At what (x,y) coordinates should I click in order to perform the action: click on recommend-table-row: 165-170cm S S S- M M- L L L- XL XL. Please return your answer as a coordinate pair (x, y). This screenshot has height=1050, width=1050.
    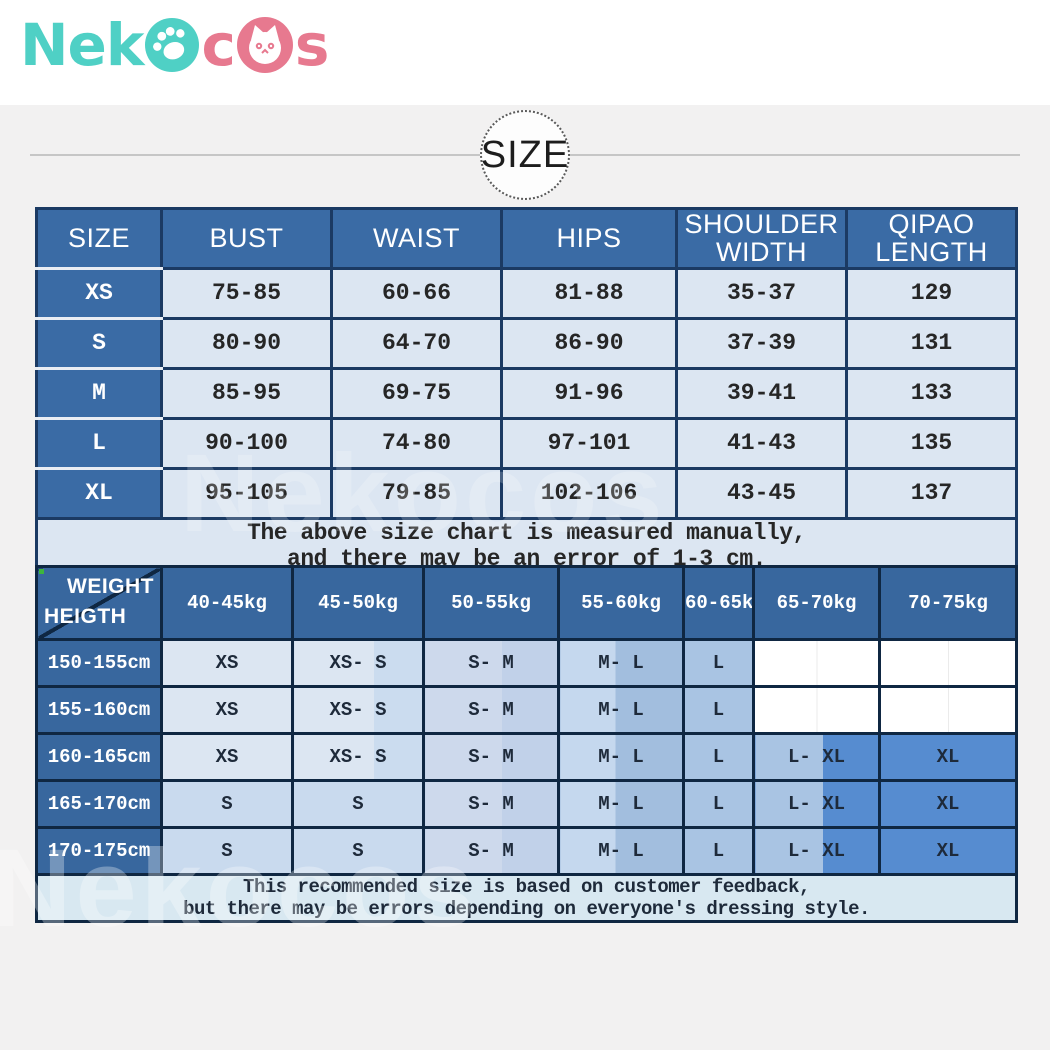
    Looking at the image, I should click on (526, 804).